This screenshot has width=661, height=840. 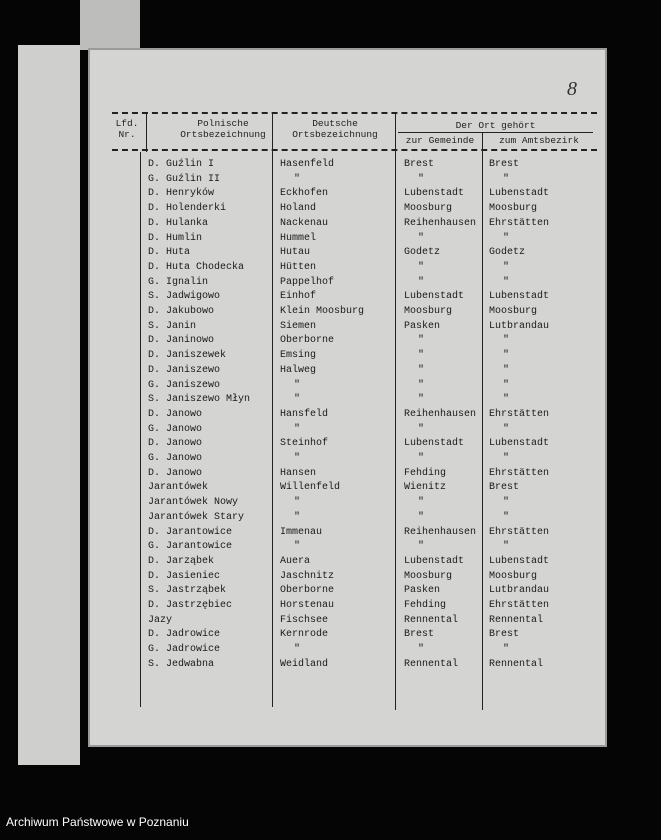 What do you see at coordinates (322, 311) in the screenshot?
I see `german-name: Klein Moosburg` at bounding box center [322, 311].